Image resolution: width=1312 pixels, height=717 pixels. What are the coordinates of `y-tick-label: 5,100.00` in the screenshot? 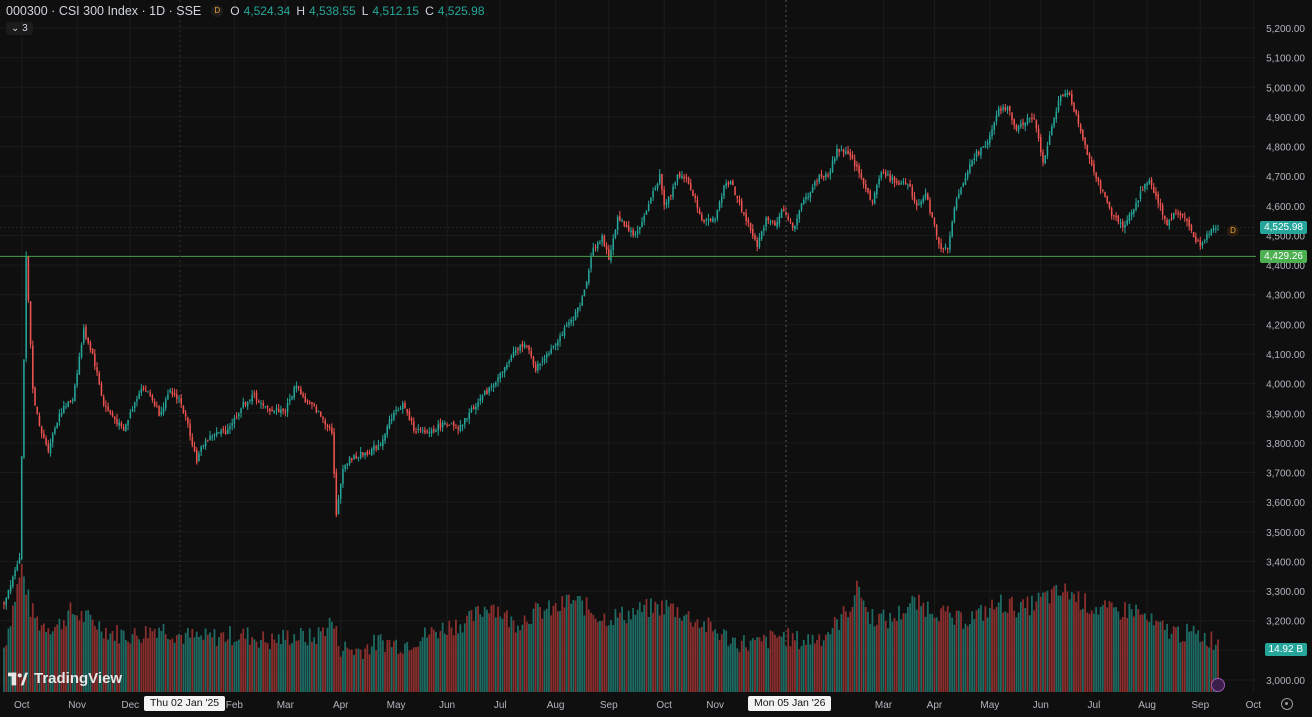 It's located at (1285, 59).